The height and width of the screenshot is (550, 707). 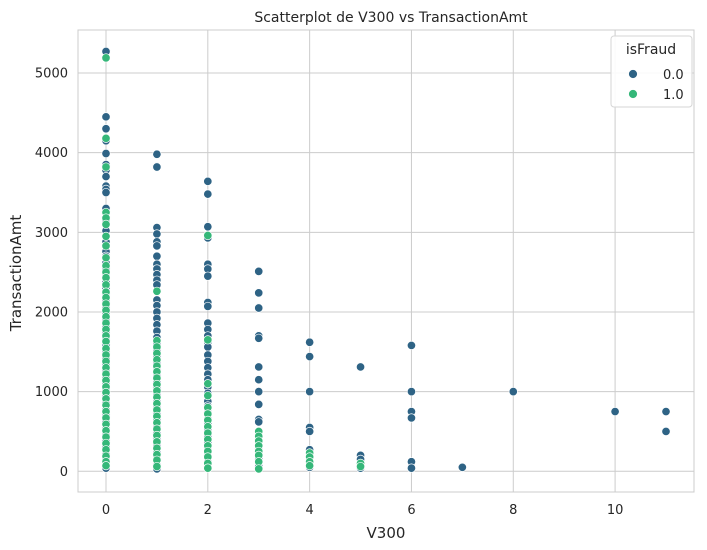 I want to click on x-tick-label: 4, so click(x=309, y=510).